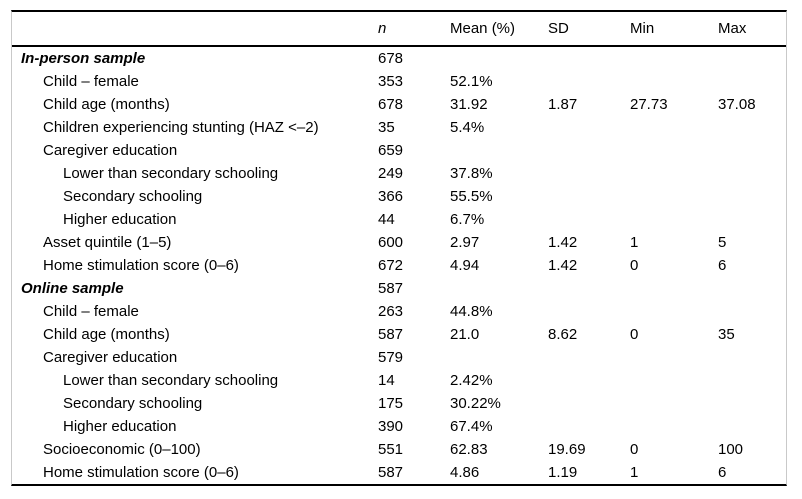 The width and height of the screenshot is (802, 499). I want to click on cell-mean: 37.8%, so click(471, 173).